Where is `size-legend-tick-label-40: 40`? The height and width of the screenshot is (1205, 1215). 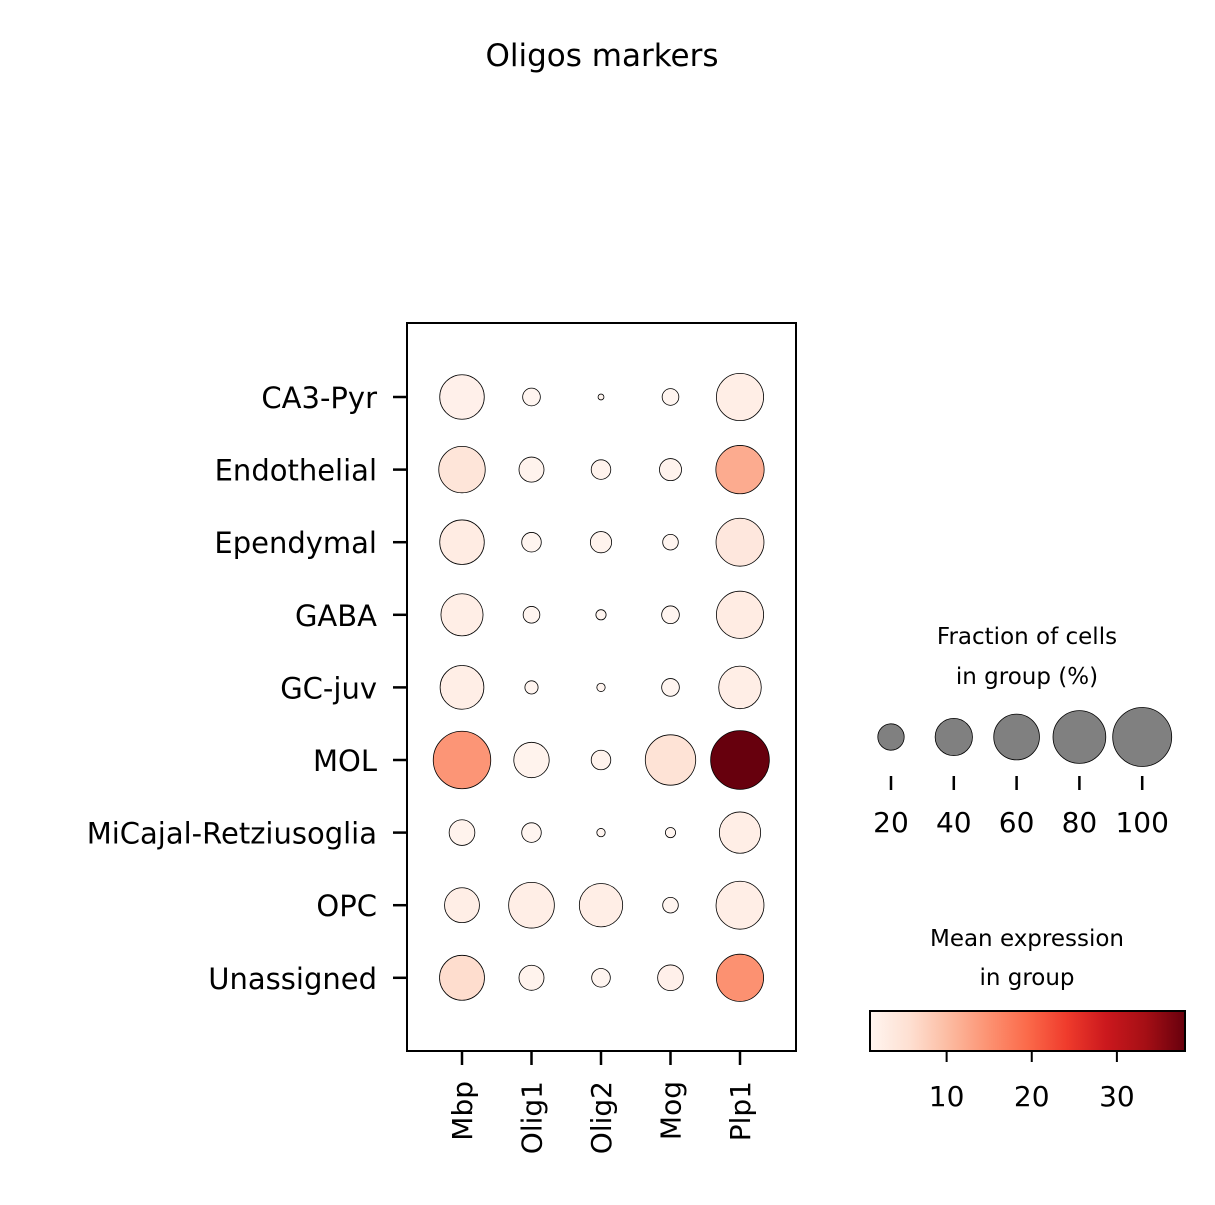
size-legend-tick-label-40: 40 is located at coordinates (954, 822).